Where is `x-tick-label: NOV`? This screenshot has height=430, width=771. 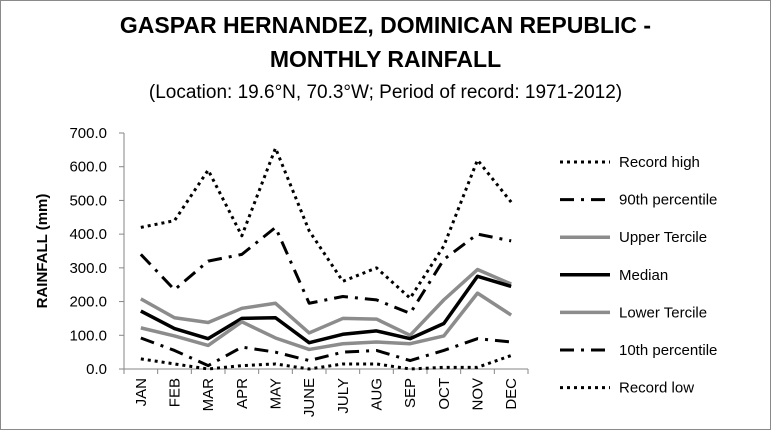
x-tick-label: NOV is located at coordinates (478, 394).